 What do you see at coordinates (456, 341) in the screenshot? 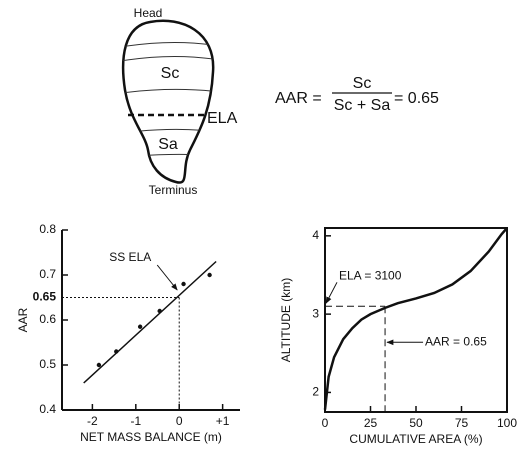
I see `annotation: AAR = 0.65` at bounding box center [456, 341].